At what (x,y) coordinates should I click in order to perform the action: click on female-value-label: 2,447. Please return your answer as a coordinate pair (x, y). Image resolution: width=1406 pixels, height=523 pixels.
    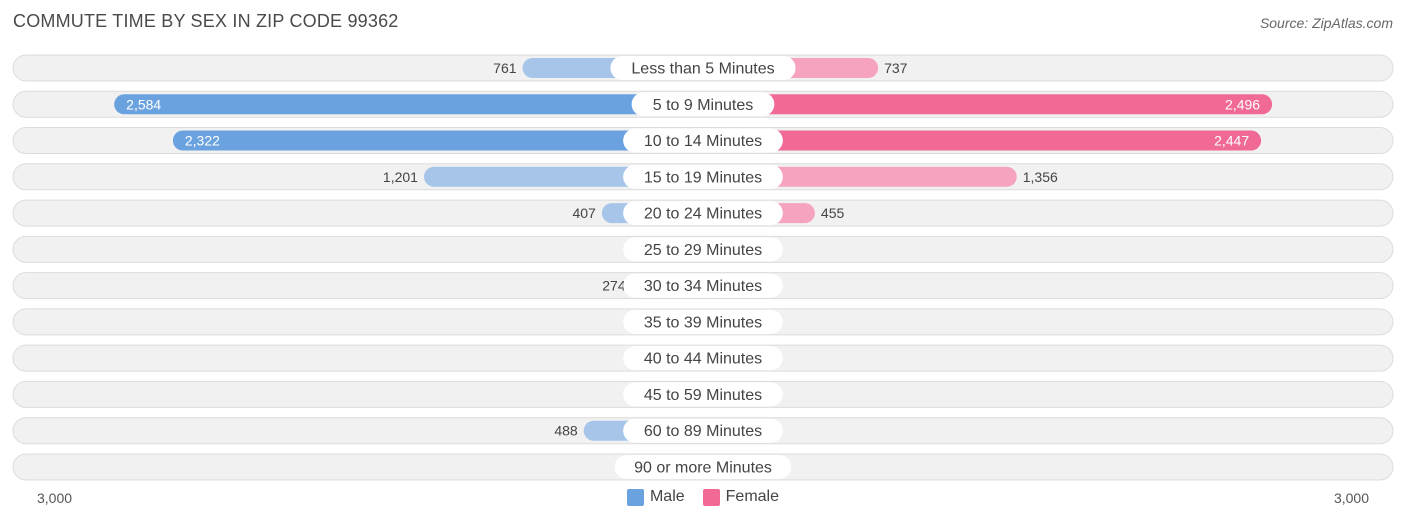
    Looking at the image, I should click on (1231, 141).